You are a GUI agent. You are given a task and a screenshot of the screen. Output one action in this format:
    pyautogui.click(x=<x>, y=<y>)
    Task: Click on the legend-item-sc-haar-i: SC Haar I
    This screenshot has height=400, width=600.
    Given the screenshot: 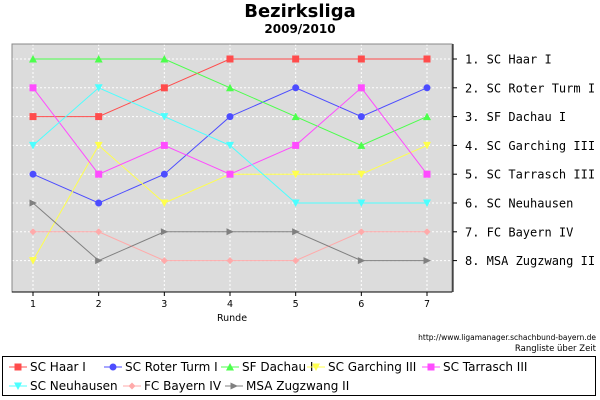 What is the action you would take?
    pyautogui.click(x=47, y=367)
    